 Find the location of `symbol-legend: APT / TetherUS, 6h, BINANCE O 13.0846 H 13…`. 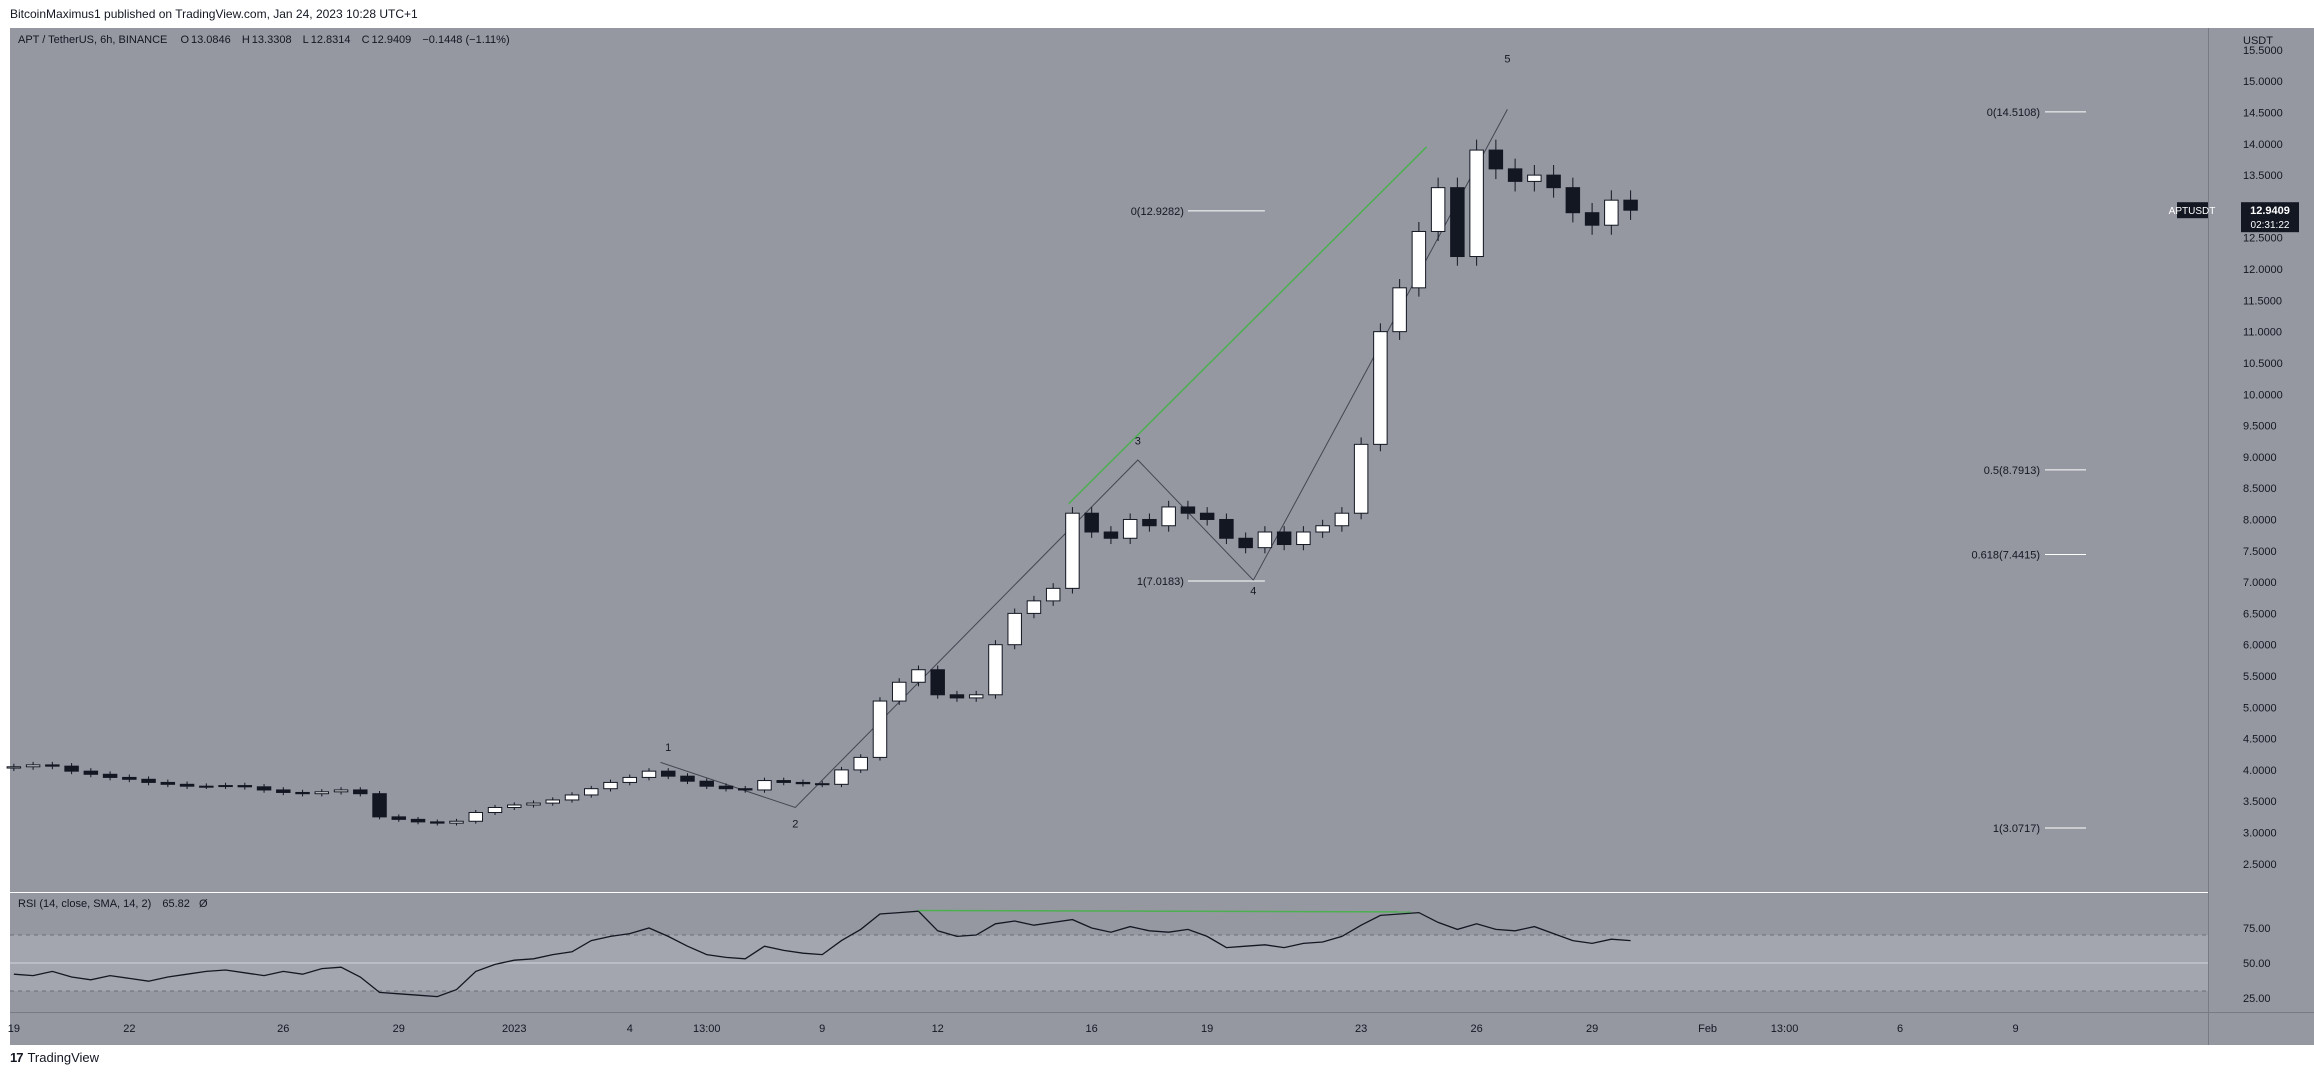

symbol-legend: APT / TetherUS, 6h, BINANCE O 13.0846 H 13… is located at coordinates (265, 40).